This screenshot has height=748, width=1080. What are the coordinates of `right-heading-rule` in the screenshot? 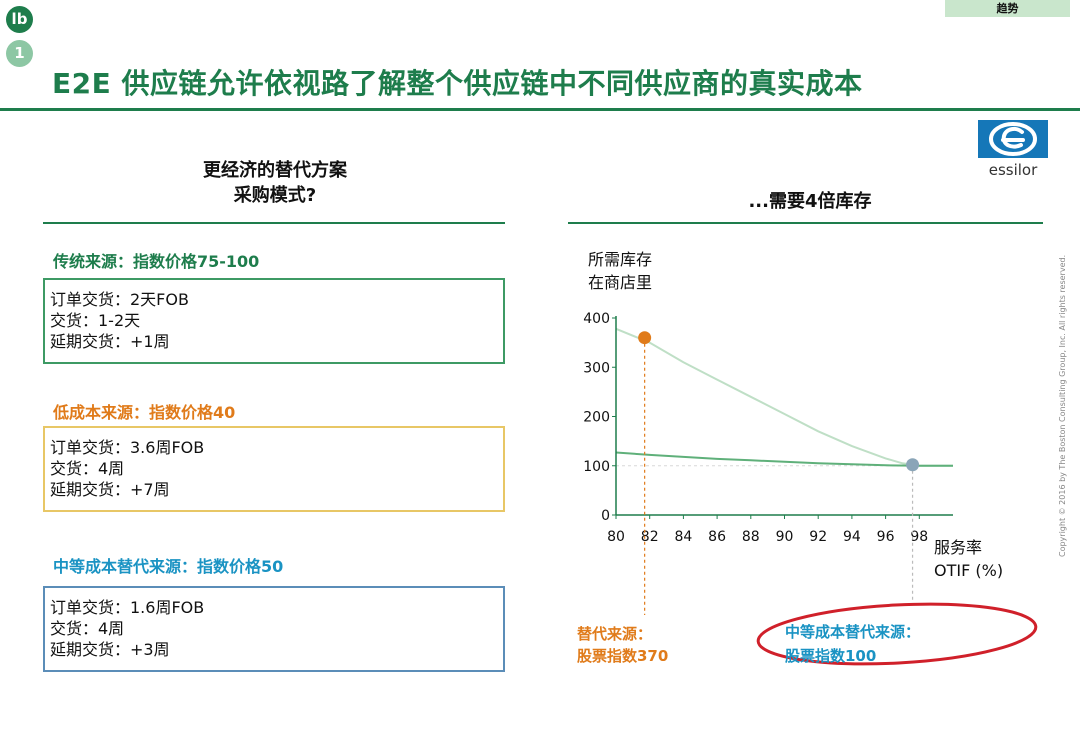 It's located at (805, 223).